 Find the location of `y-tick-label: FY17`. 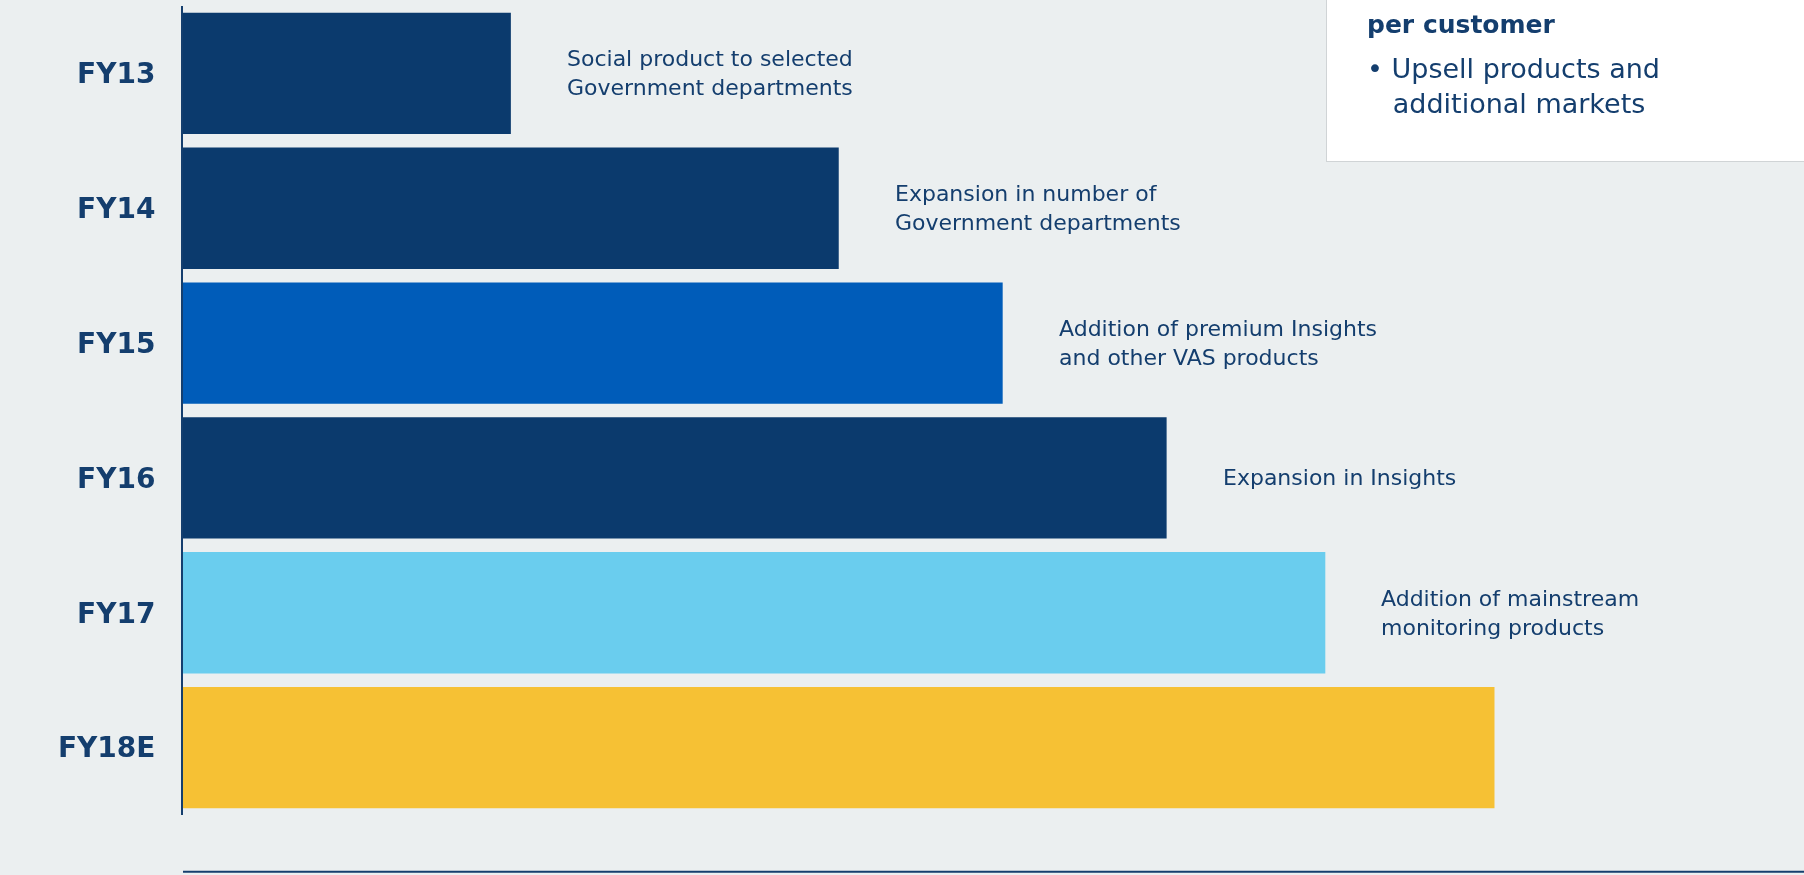

y-tick-label: FY17 is located at coordinates (116, 613).